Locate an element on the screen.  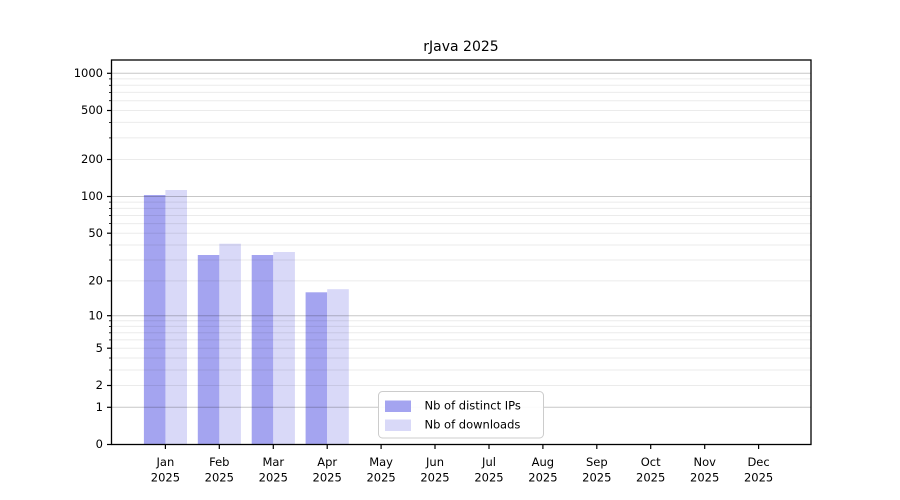
y-tick-label: 1000 is located at coordinates (88, 73).